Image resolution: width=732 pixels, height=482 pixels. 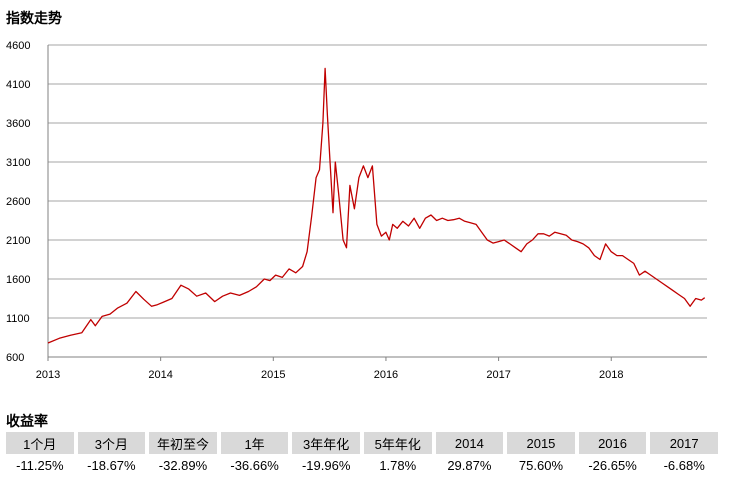 I want to click on returns-value-cell: -11.25%, so click(x=40, y=465).